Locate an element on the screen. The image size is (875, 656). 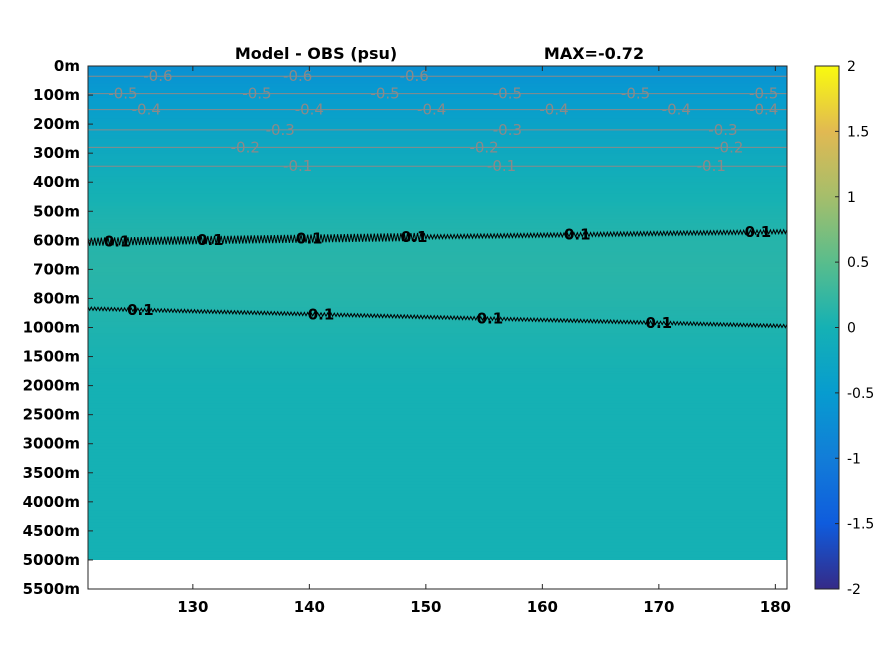
y-tick-label: 0m is located at coordinates (67, 66).